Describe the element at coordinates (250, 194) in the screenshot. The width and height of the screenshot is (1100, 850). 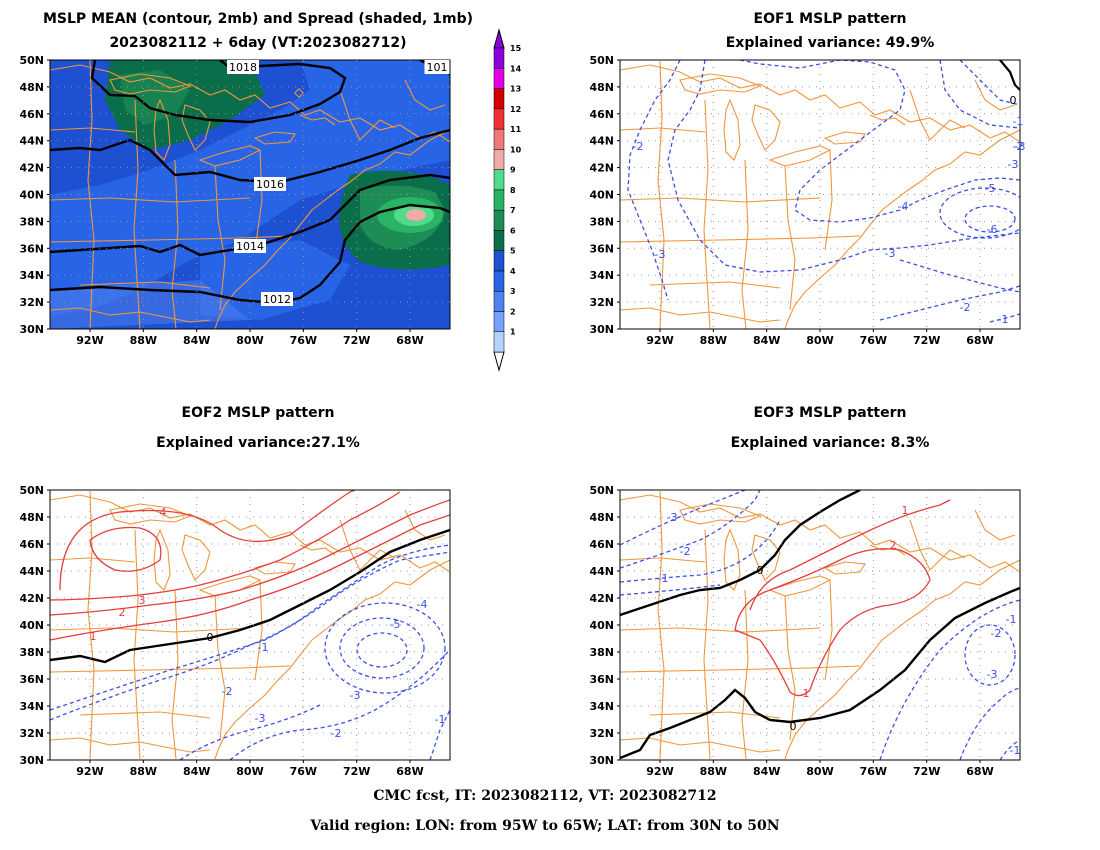
I see `mean-panel` at that location.